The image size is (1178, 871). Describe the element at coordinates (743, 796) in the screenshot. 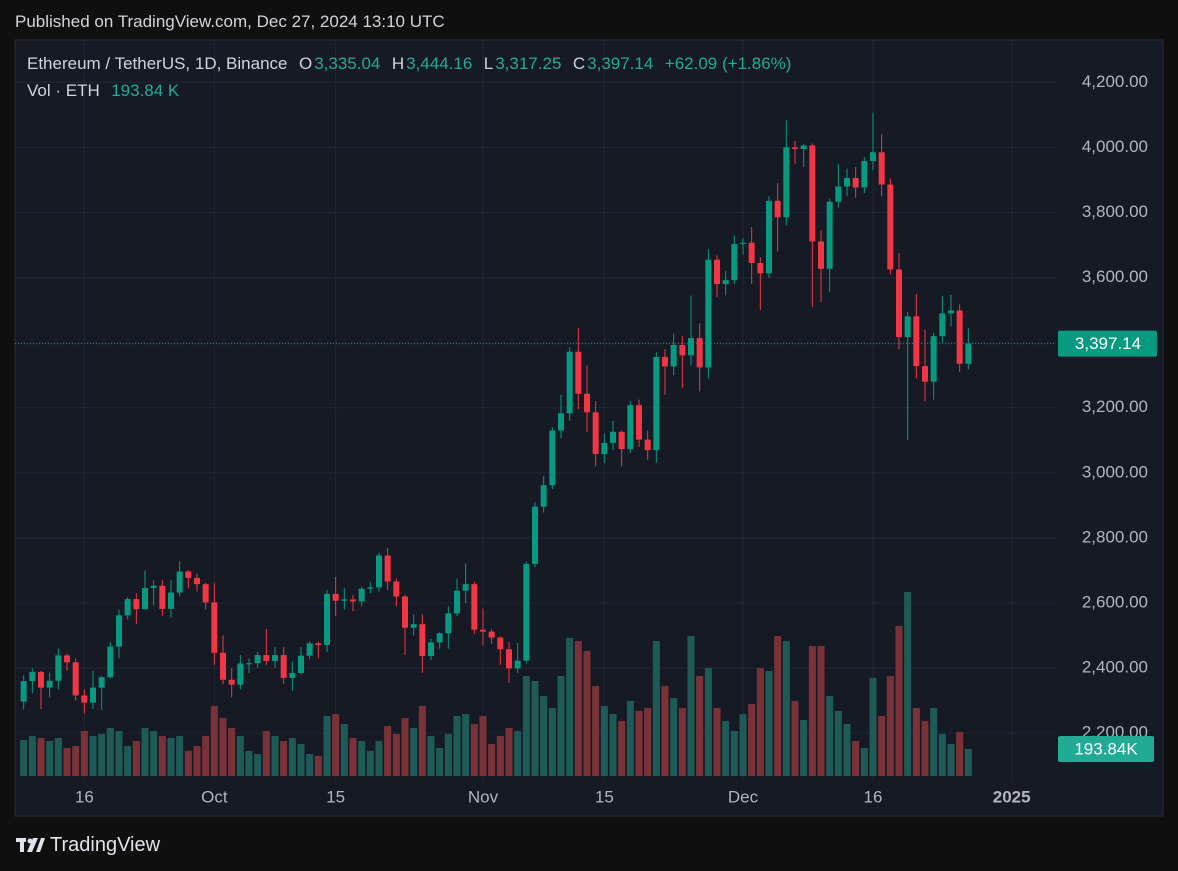

I see `x-tick-label: Dec` at that location.